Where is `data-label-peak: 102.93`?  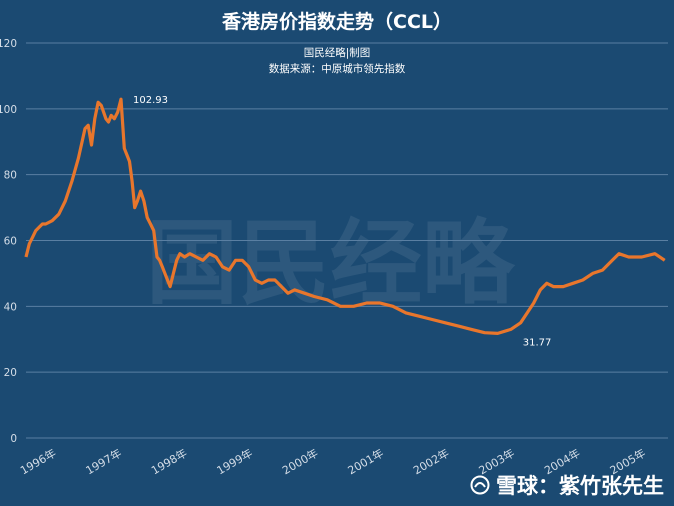 data-label-peak: 102.93 is located at coordinates (150, 100).